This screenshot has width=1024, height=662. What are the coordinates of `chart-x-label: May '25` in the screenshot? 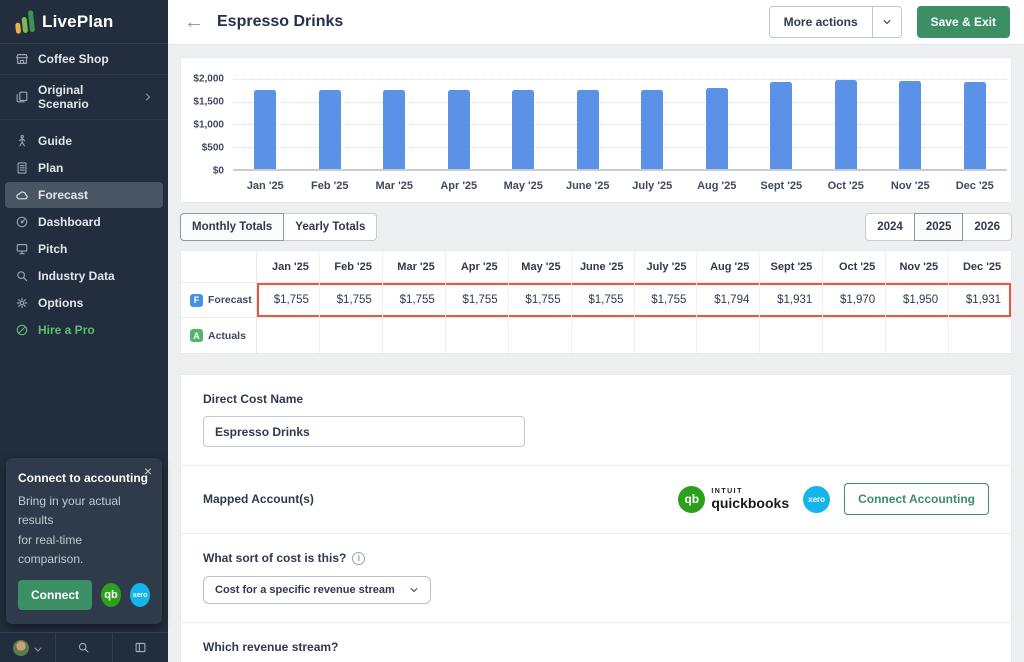 It's located at (523, 186).